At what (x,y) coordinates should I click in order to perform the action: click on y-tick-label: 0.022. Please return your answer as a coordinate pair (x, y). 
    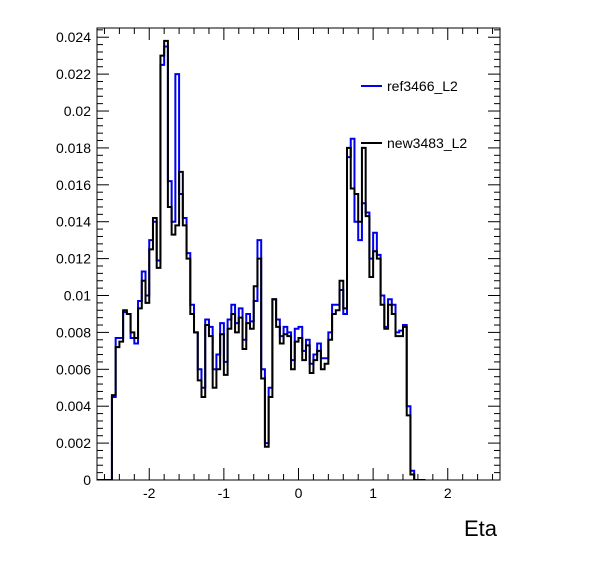
    Looking at the image, I should click on (73, 74).